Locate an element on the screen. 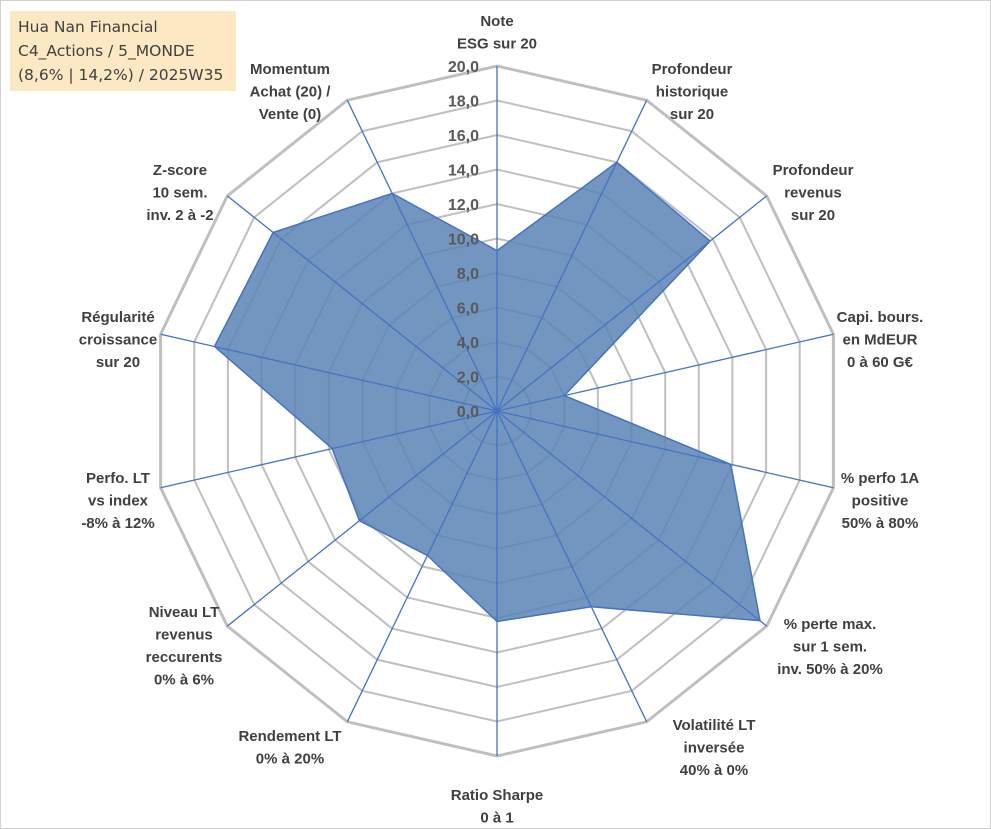 The height and width of the screenshot is (829, 991). r-tick-label: 6,0 is located at coordinates (468, 309).